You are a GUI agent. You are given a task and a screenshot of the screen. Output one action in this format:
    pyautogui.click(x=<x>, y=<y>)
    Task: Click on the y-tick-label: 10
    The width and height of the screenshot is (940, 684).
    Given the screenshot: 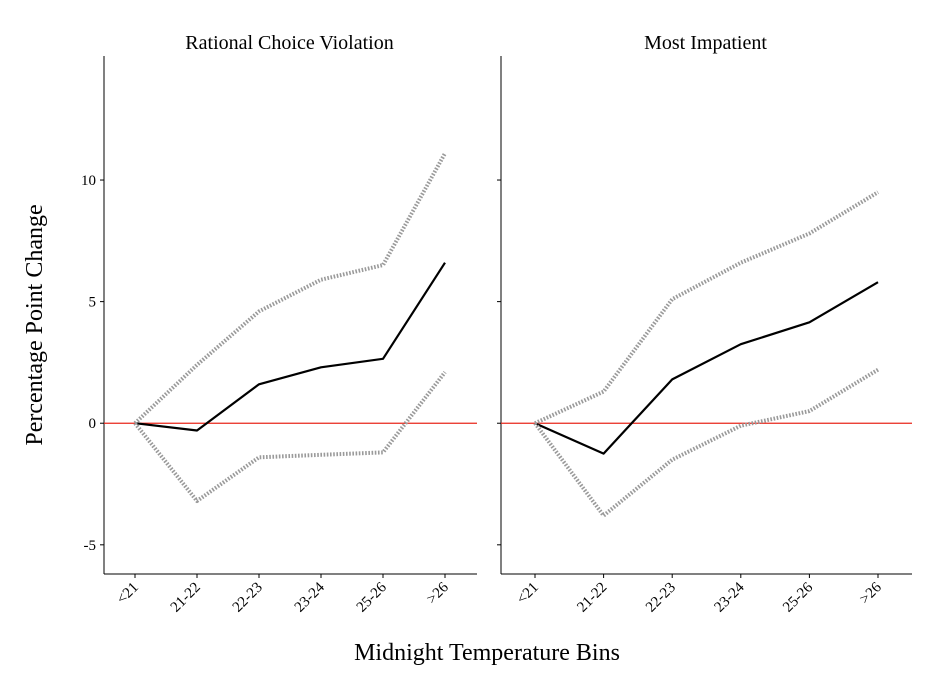 What is the action you would take?
    pyautogui.click(x=88, y=181)
    